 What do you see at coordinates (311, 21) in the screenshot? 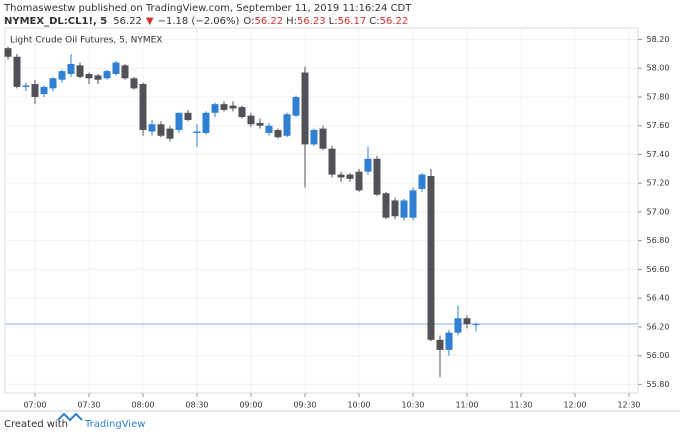
I see `ohlc-value: 56.23` at bounding box center [311, 21].